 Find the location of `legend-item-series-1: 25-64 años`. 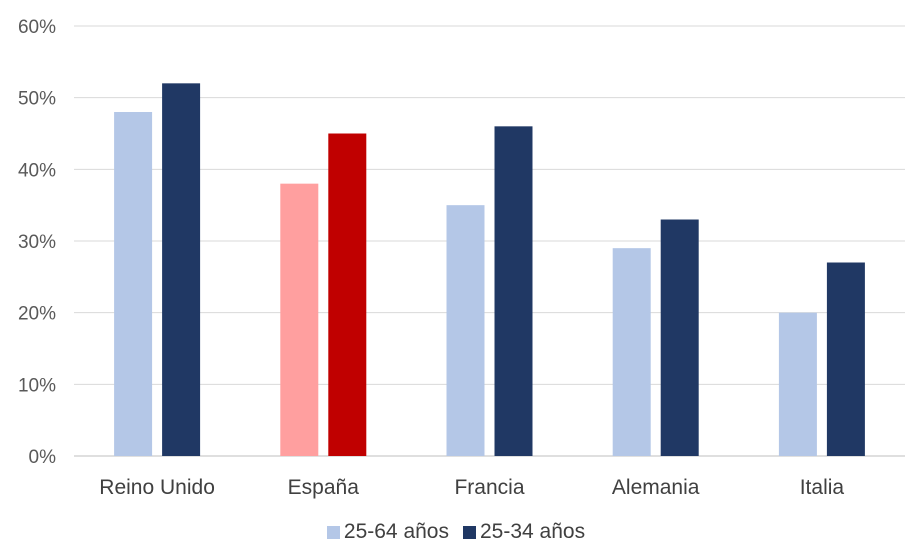

legend-item-series-1: 25-64 años is located at coordinates (387, 532).